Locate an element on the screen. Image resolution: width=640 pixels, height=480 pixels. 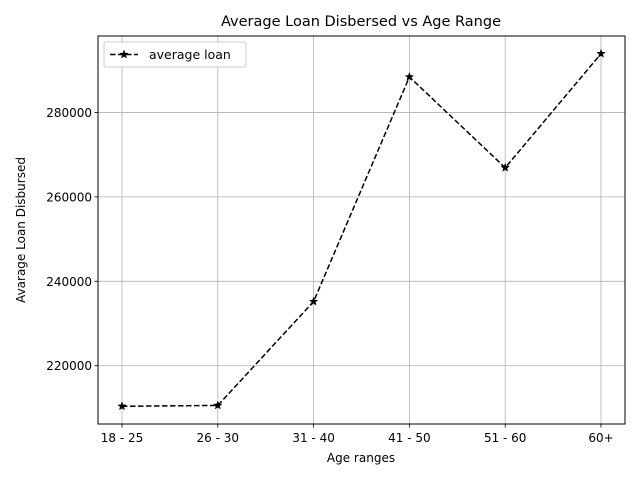
x-tick-label: 18 - 25 is located at coordinates (122, 438).